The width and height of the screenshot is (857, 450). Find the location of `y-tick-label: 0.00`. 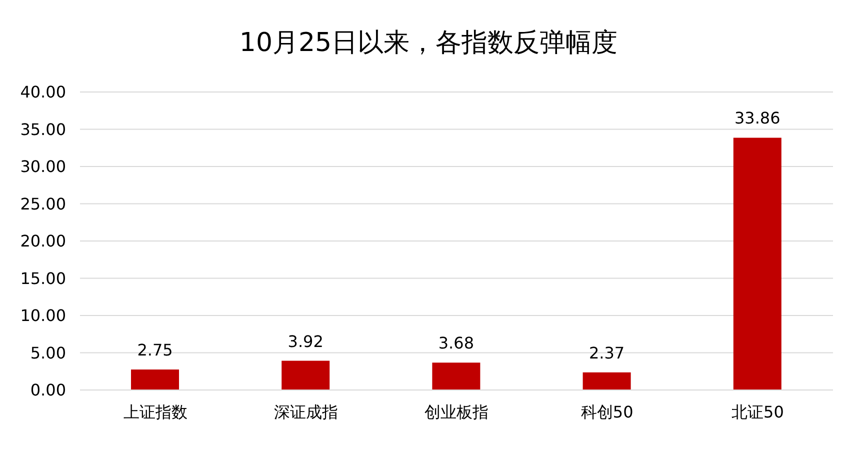

y-tick-label: 0.00 is located at coordinates (48, 390).